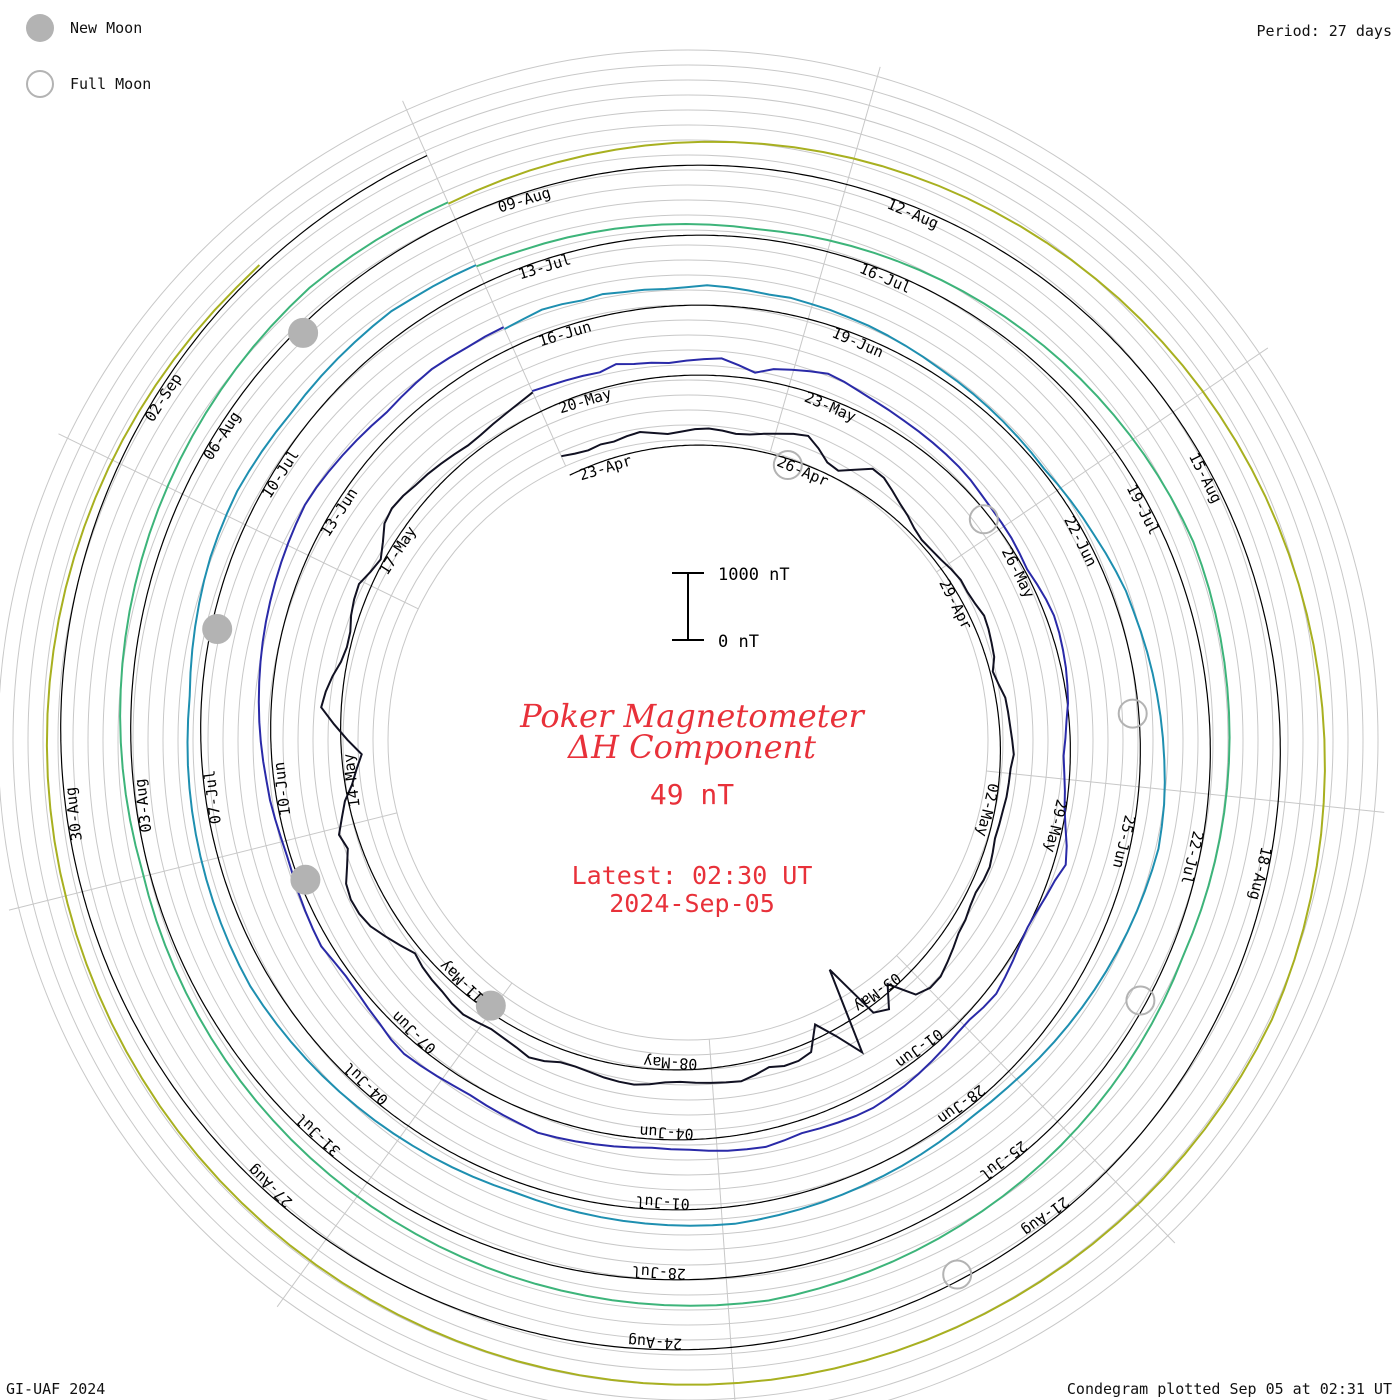 The width and height of the screenshot is (1400, 1400). Describe the element at coordinates (692, 716) in the screenshot. I see `chart-title-line1: Poker Magnetometer` at that location.